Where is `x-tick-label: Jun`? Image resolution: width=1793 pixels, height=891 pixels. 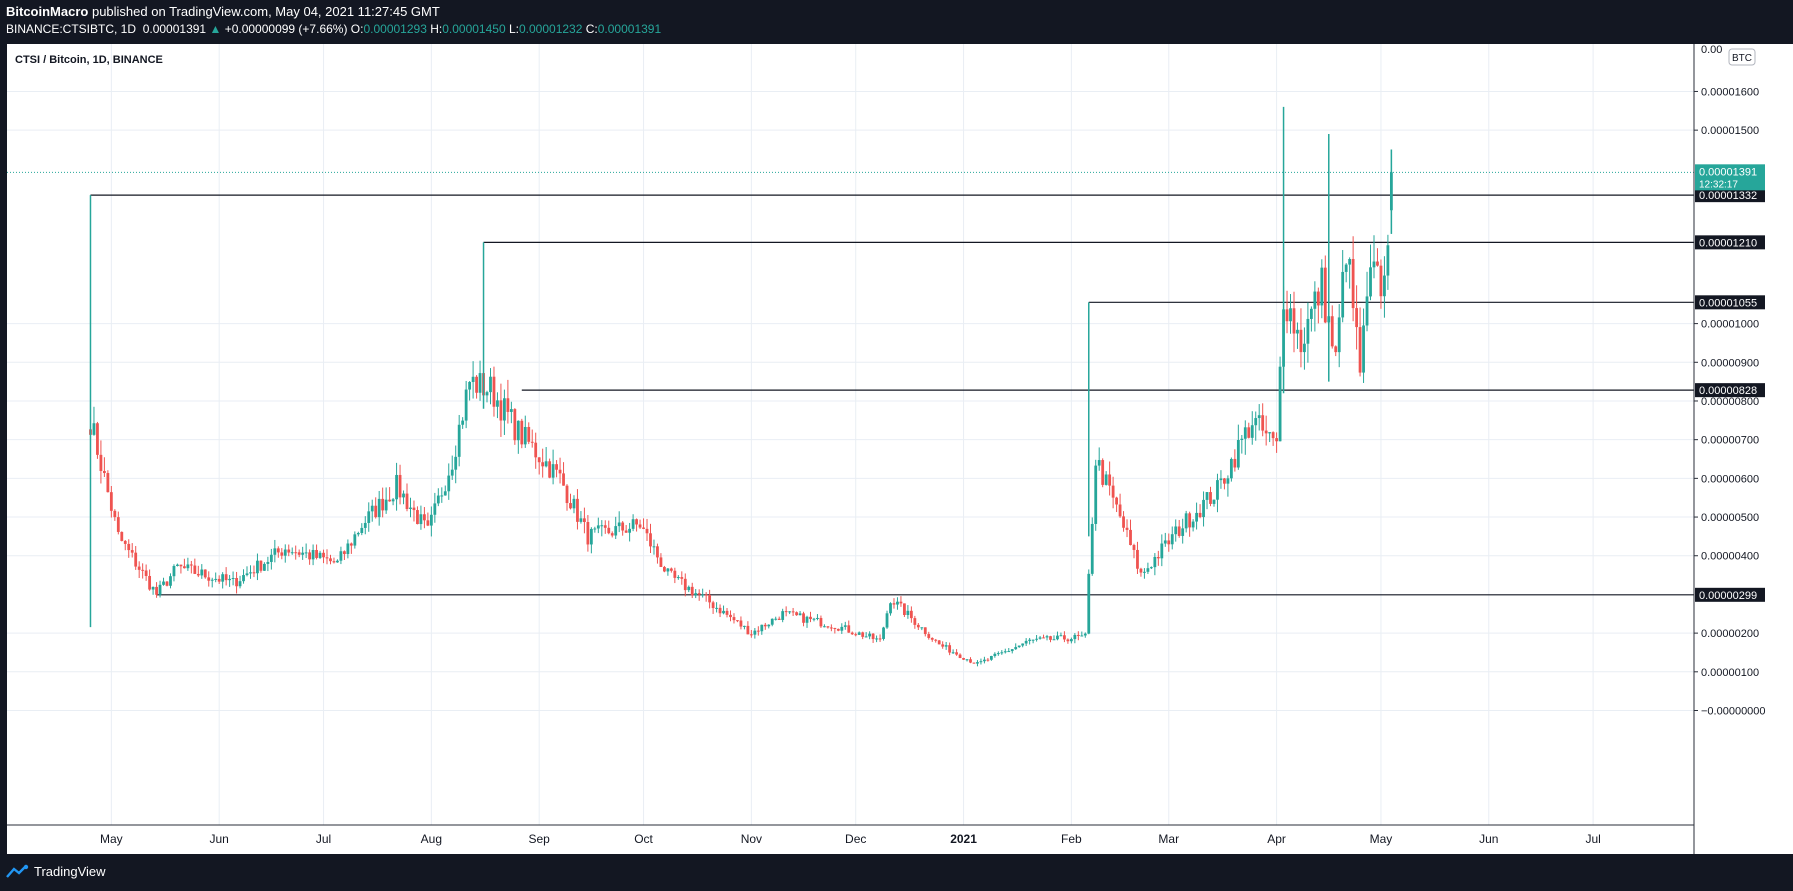 x-tick-label: Jun is located at coordinates (1488, 839).